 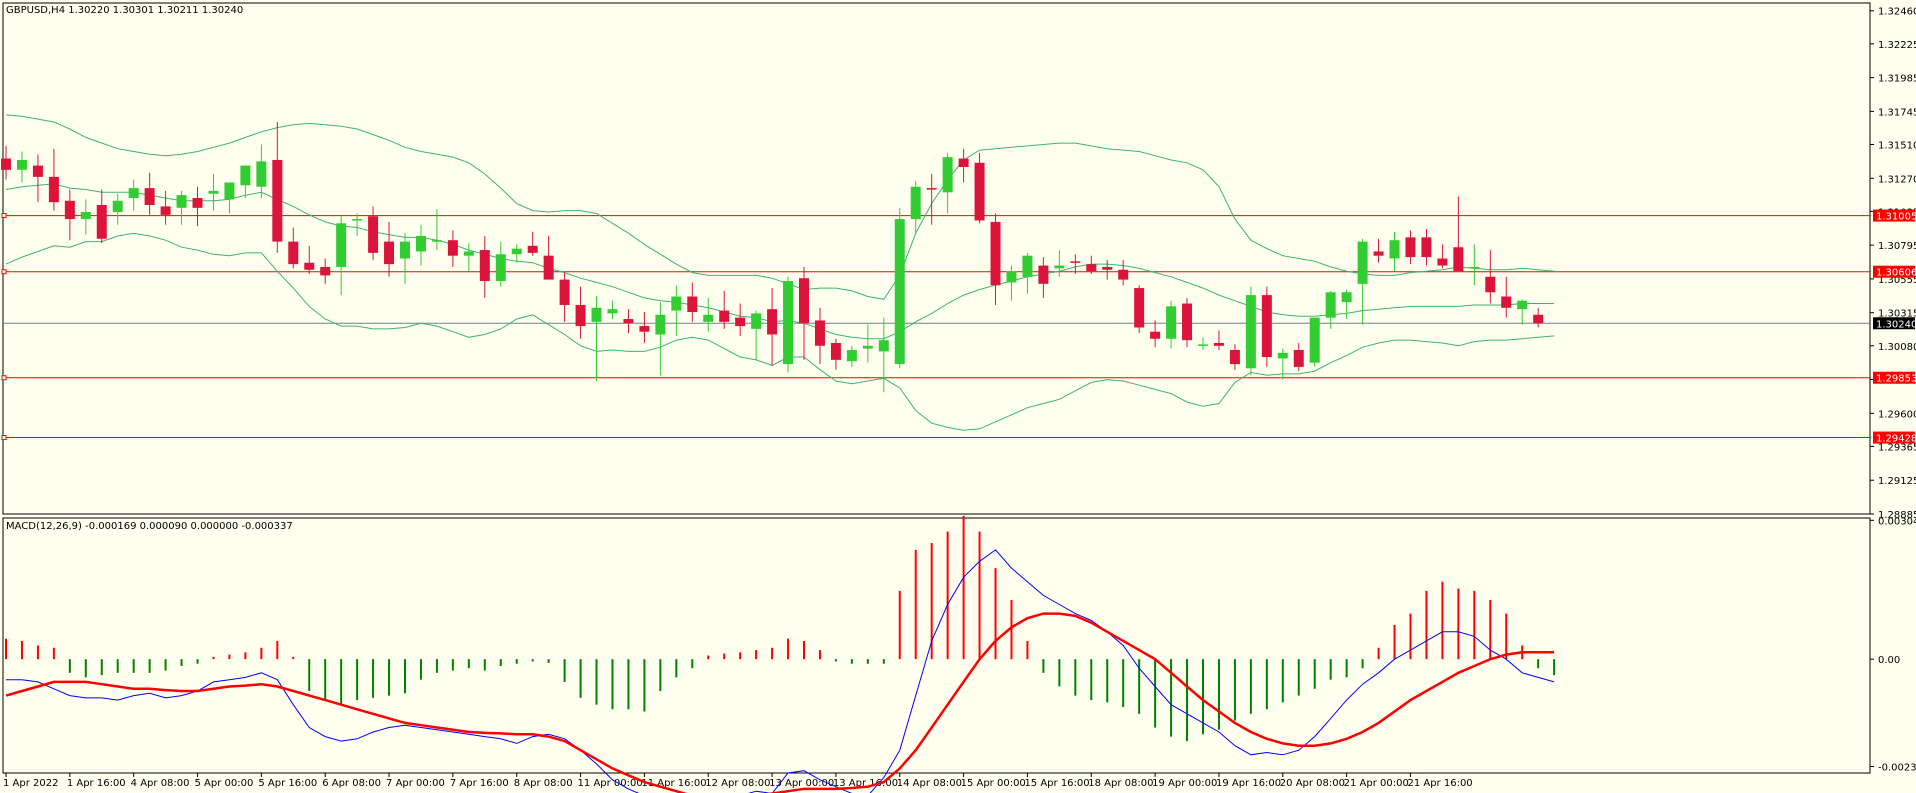 What do you see at coordinates (1897, 280) in the screenshot?
I see `price-tick-label: 1.30555` at bounding box center [1897, 280].